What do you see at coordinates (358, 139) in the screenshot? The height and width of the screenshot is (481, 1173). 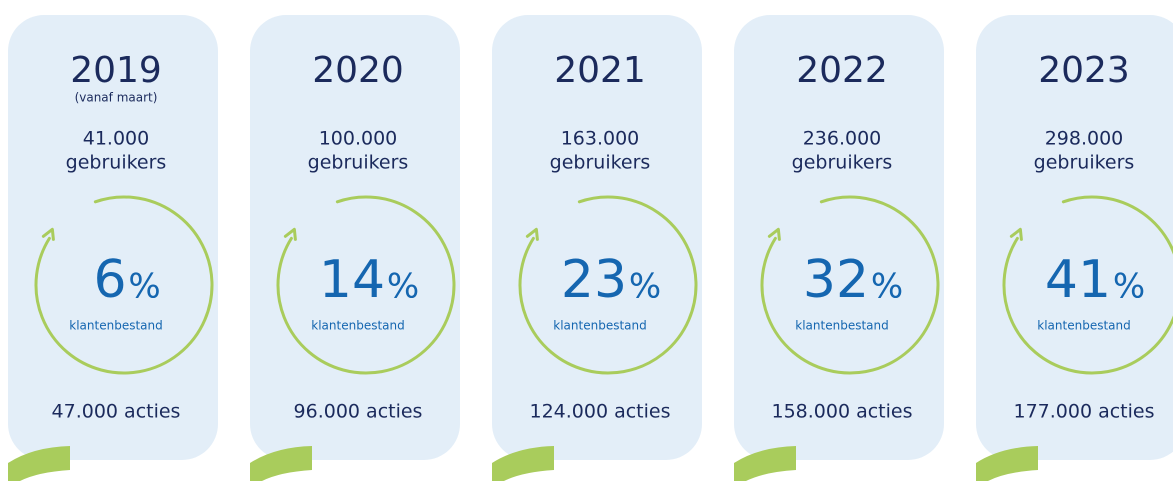 I see `users: 100.000` at bounding box center [358, 139].